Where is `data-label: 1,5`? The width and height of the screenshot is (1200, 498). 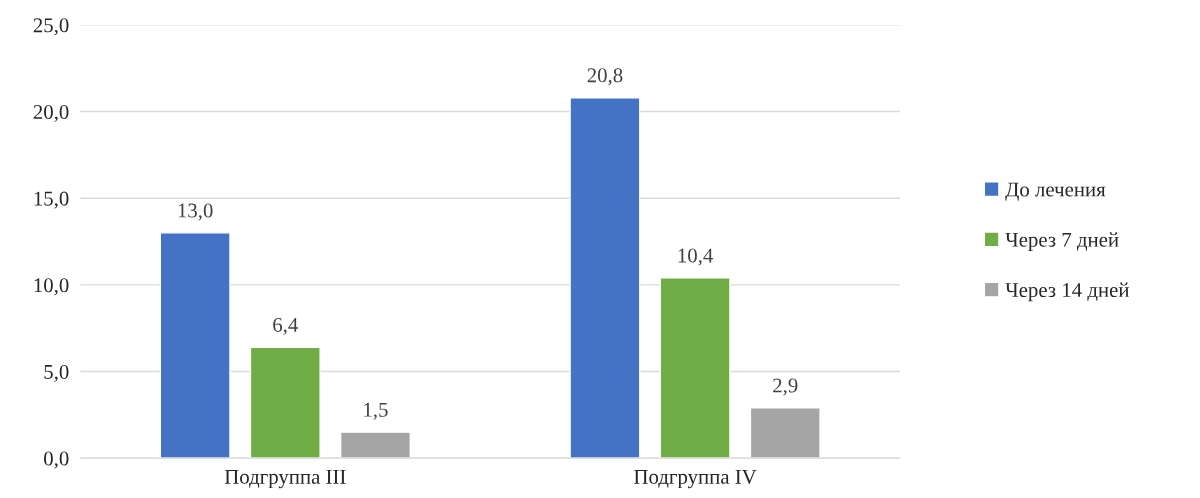 data-label: 1,5 is located at coordinates (376, 411).